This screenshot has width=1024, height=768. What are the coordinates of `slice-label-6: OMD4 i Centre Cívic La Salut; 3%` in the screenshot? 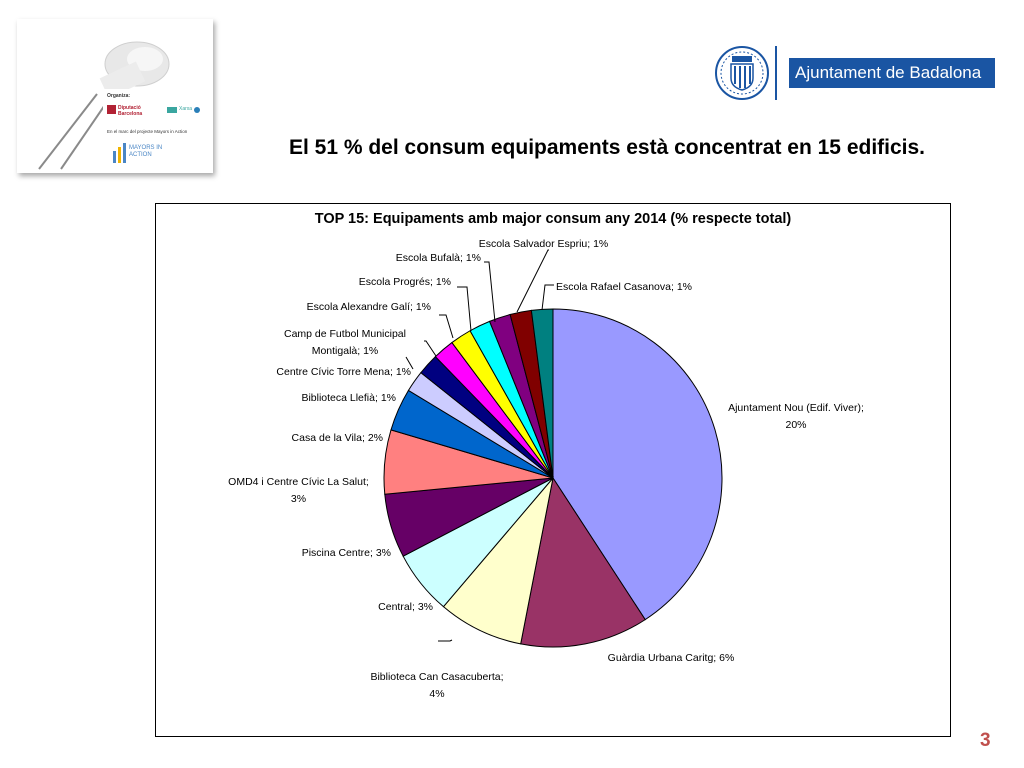 It's located at (298, 490).